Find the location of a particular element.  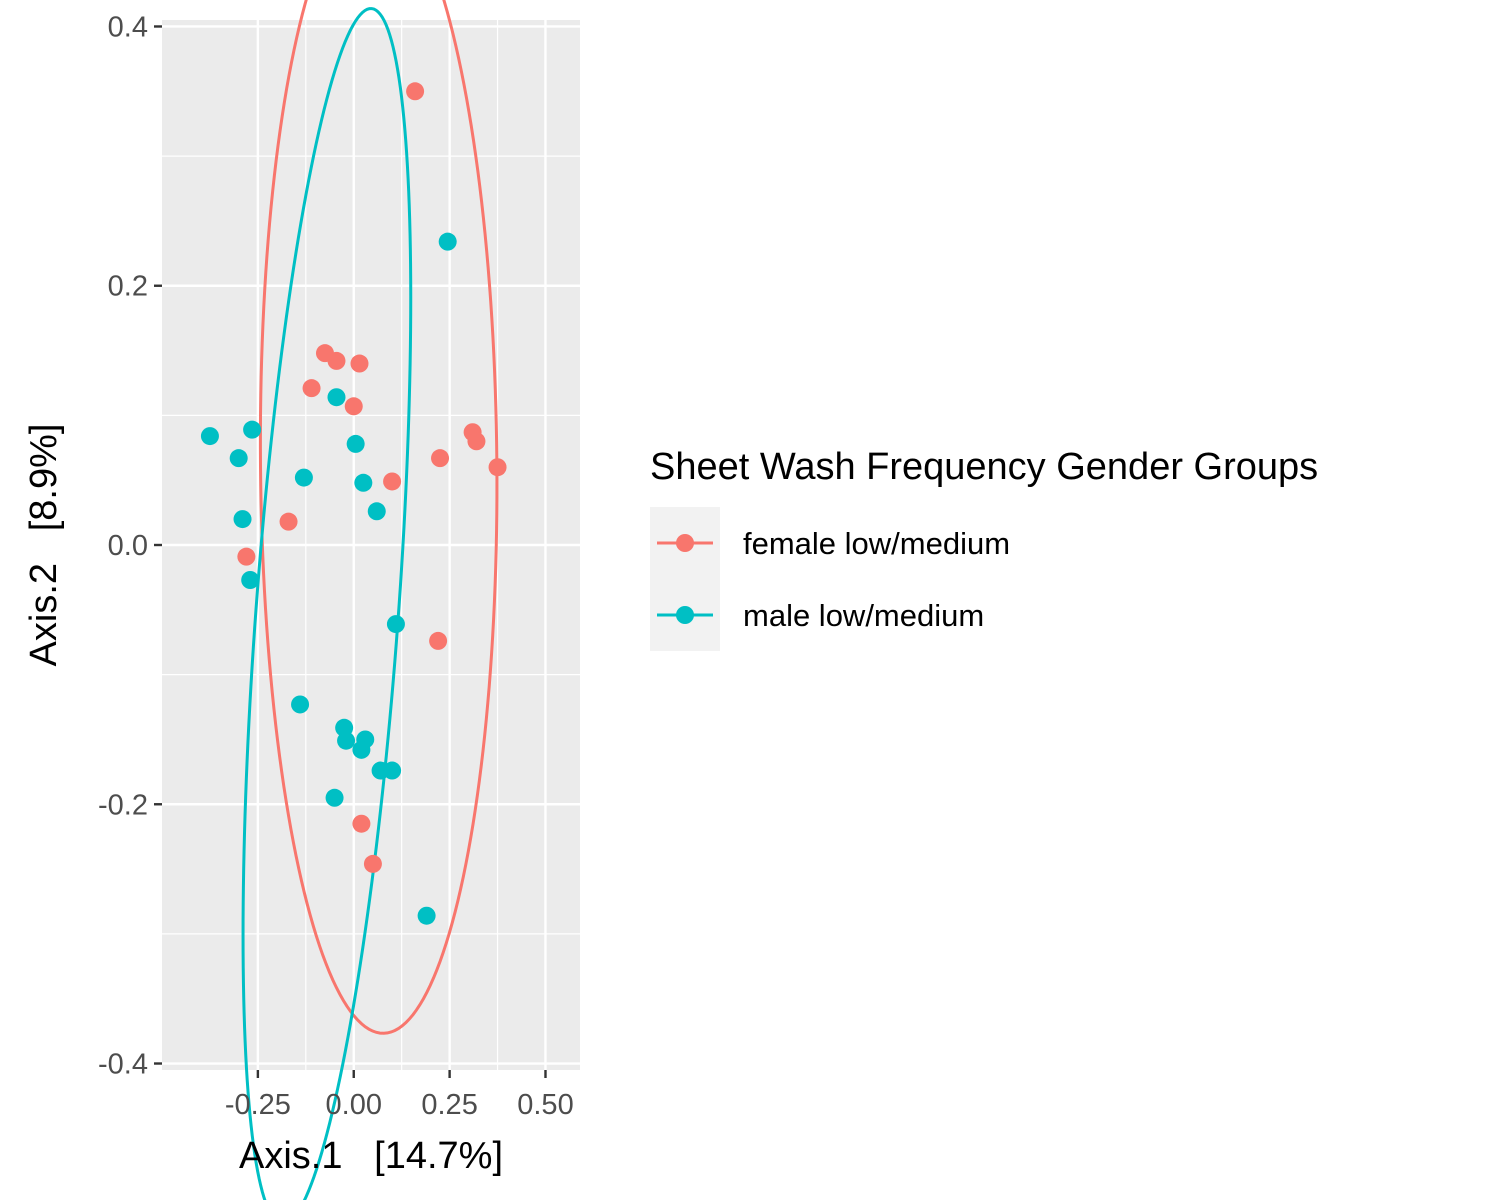

y-tick-label: -0.2 is located at coordinates (123, 805).